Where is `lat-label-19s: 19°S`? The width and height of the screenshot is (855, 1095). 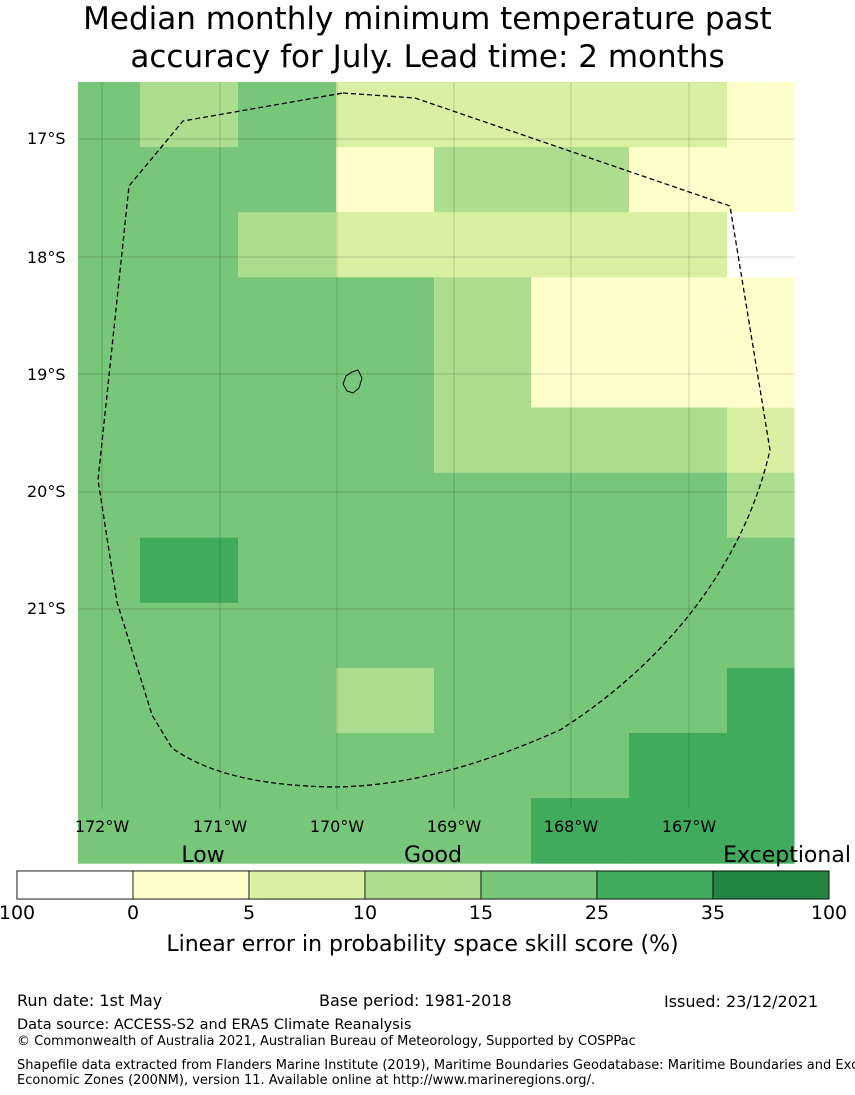
lat-label-19s: 19°S is located at coordinates (46, 374).